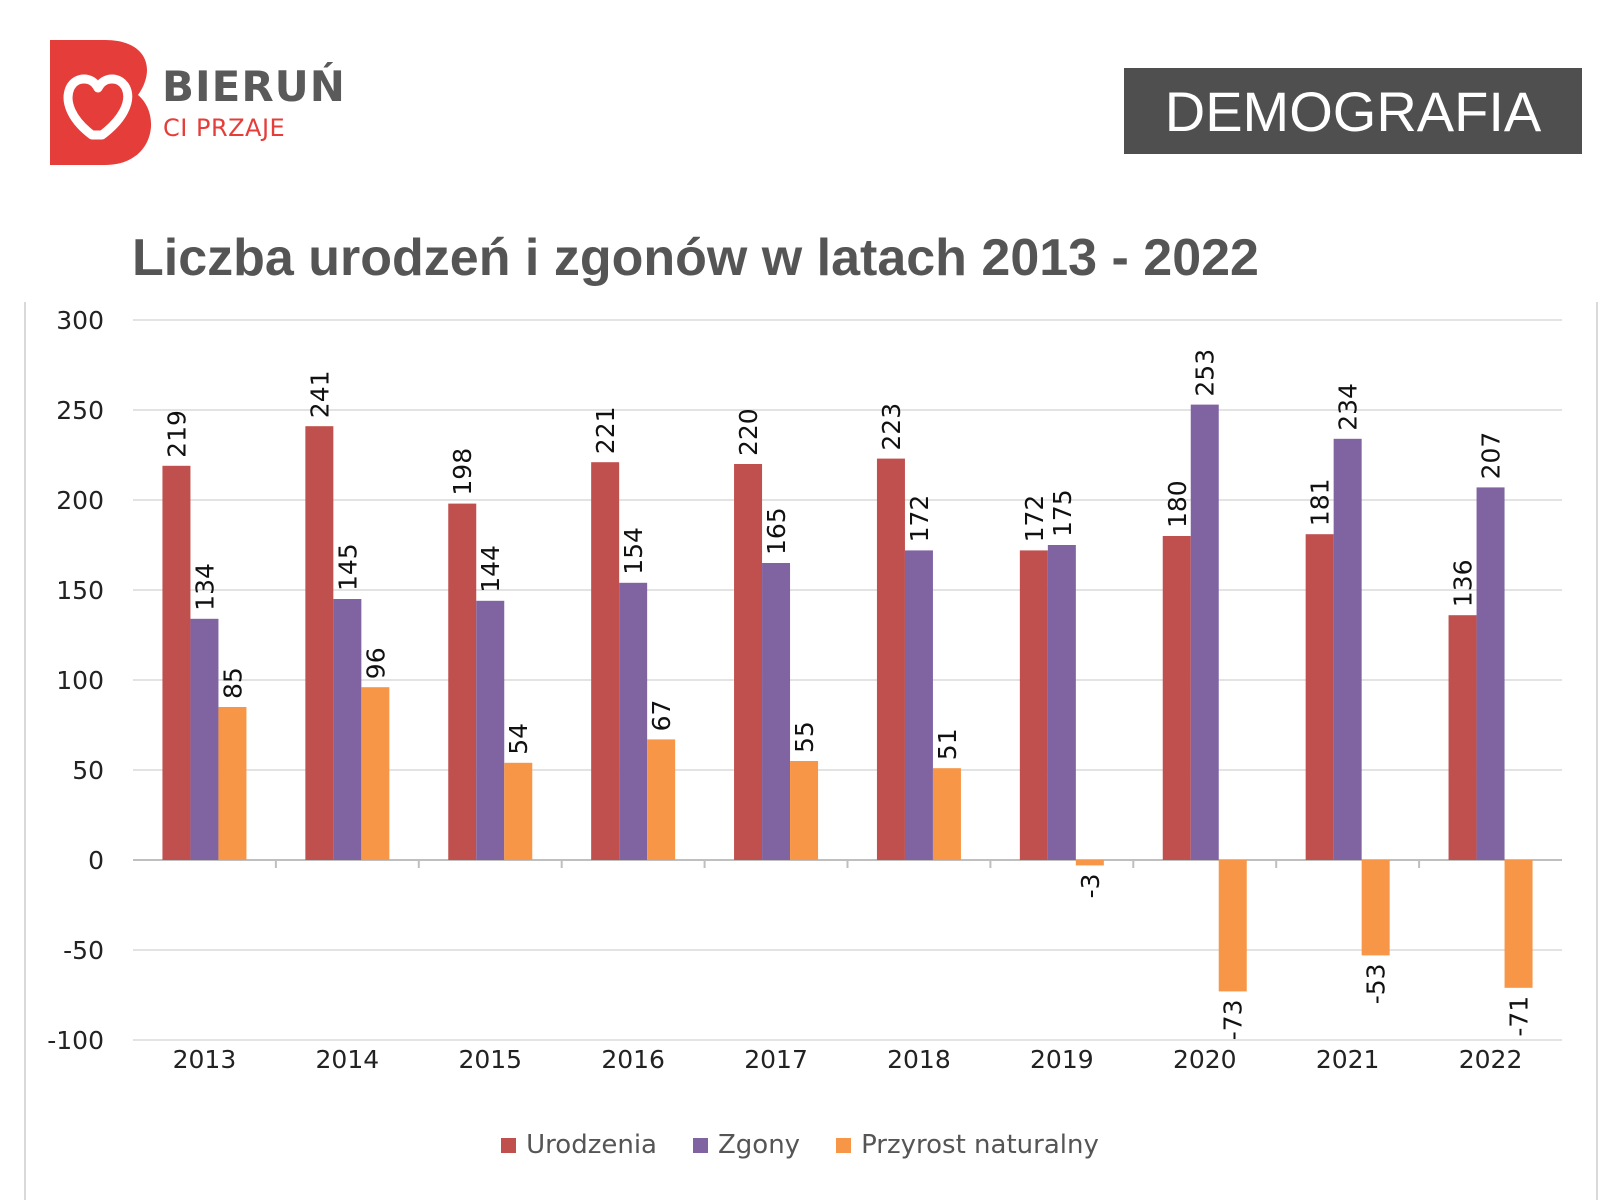 The height and width of the screenshot is (1200, 1600). I want to click on data-label: 136, so click(1463, 583).